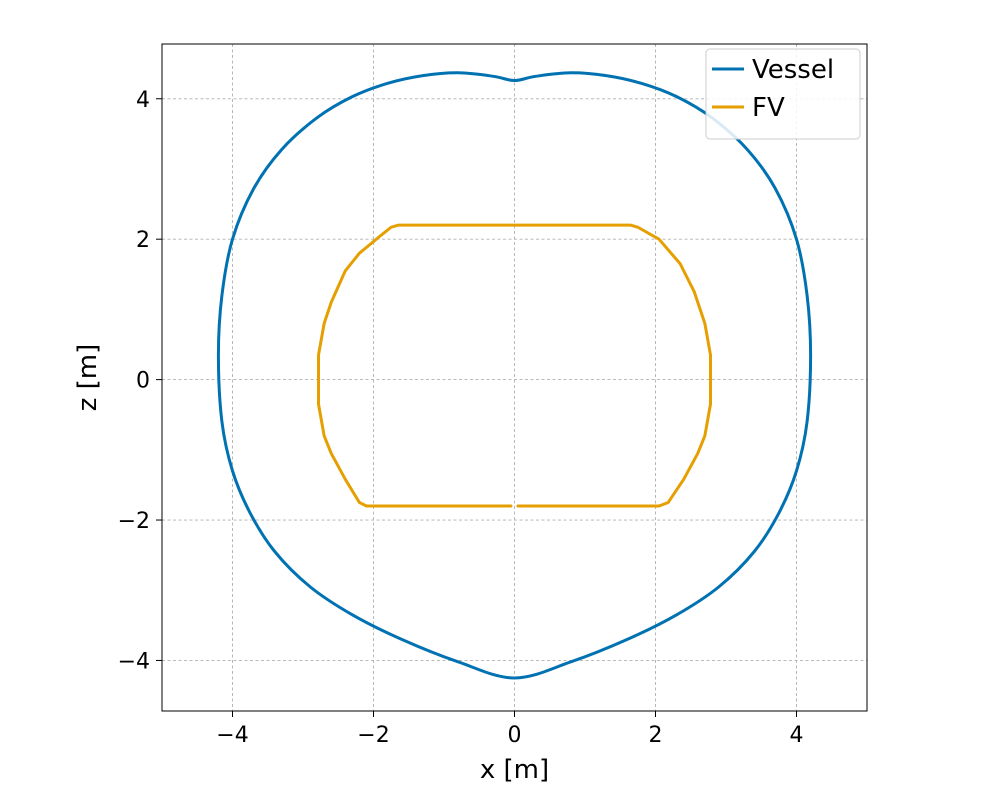  Describe the element at coordinates (143, 240) in the screenshot. I see `y-tick-label: 2` at that location.